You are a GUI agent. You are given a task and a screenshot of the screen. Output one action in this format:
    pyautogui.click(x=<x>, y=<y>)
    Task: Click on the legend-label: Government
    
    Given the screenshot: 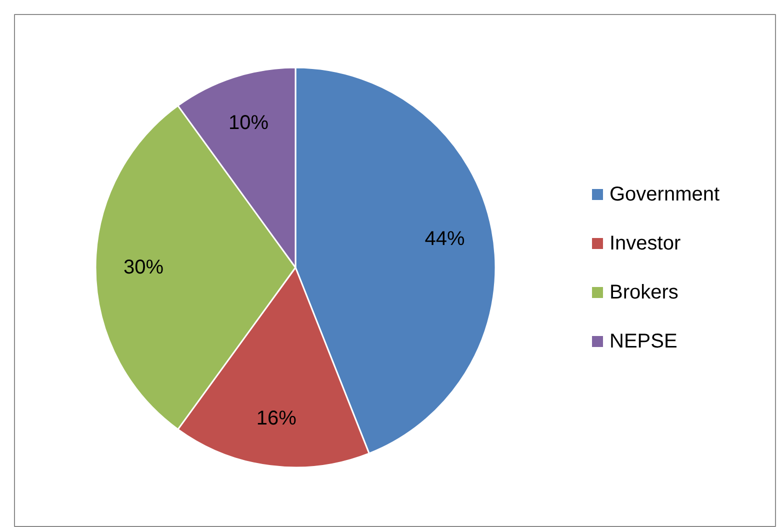 What is the action you would take?
    pyautogui.click(x=665, y=195)
    